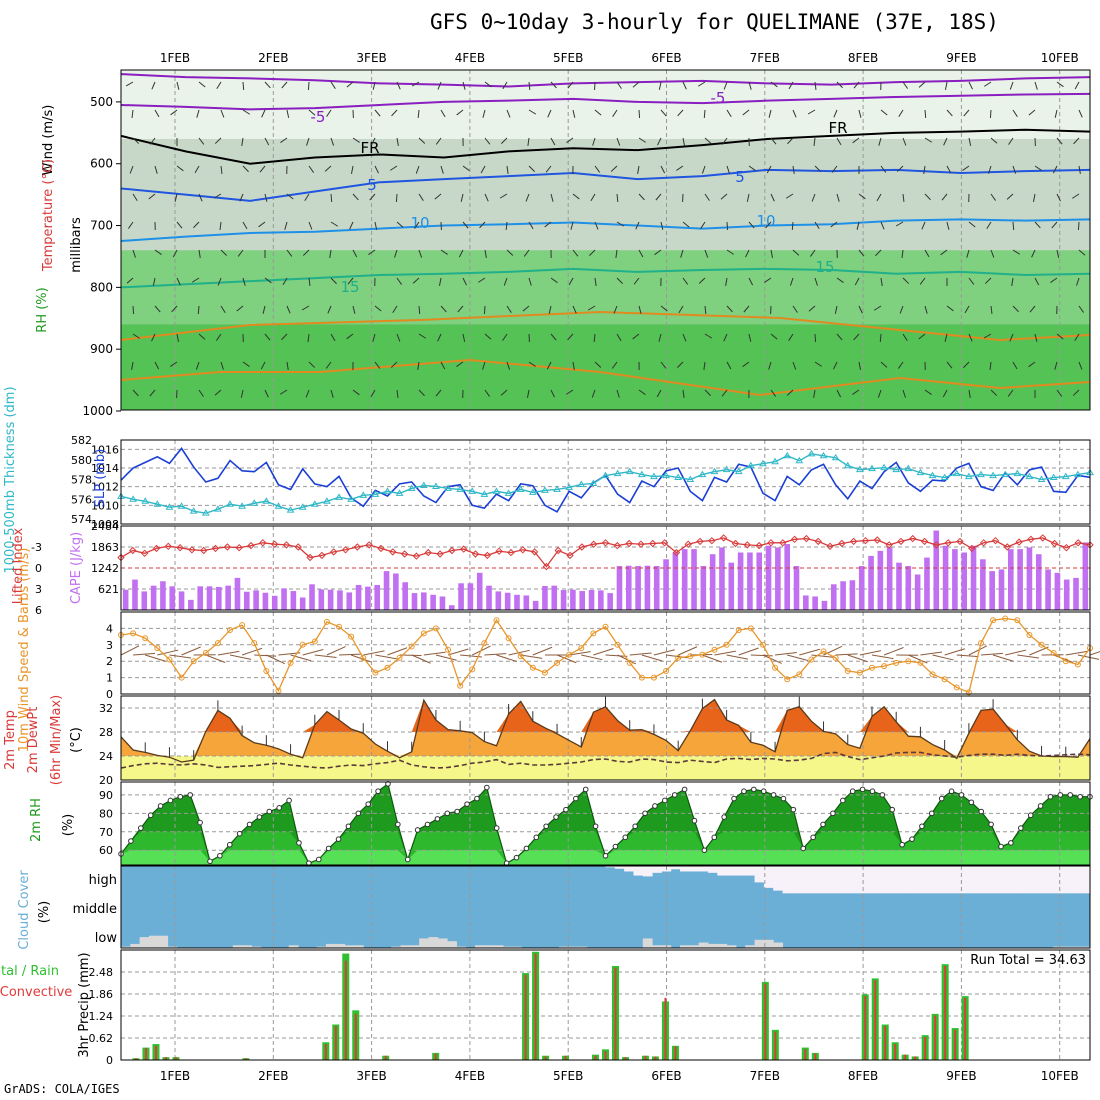 The image size is (1100, 1100). I want to click on slp-tick-label: 1008, so click(105, 524).